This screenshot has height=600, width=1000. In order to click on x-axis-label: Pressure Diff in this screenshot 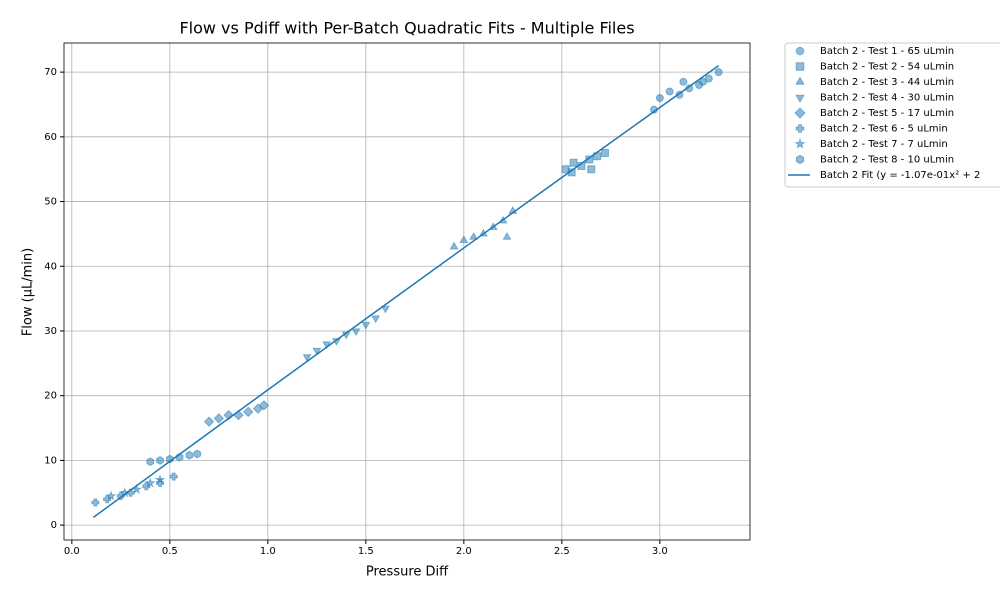, I will do `click(407, 572)`.